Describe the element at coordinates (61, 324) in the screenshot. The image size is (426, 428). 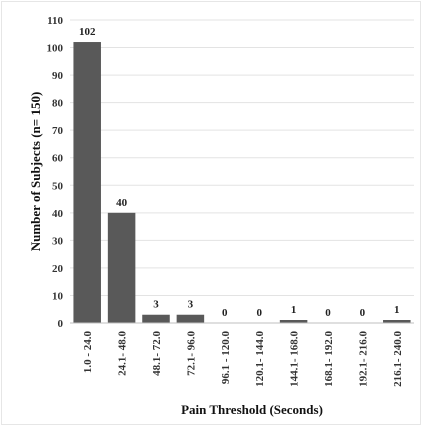
I see `y-tick-label: 0` at that location.